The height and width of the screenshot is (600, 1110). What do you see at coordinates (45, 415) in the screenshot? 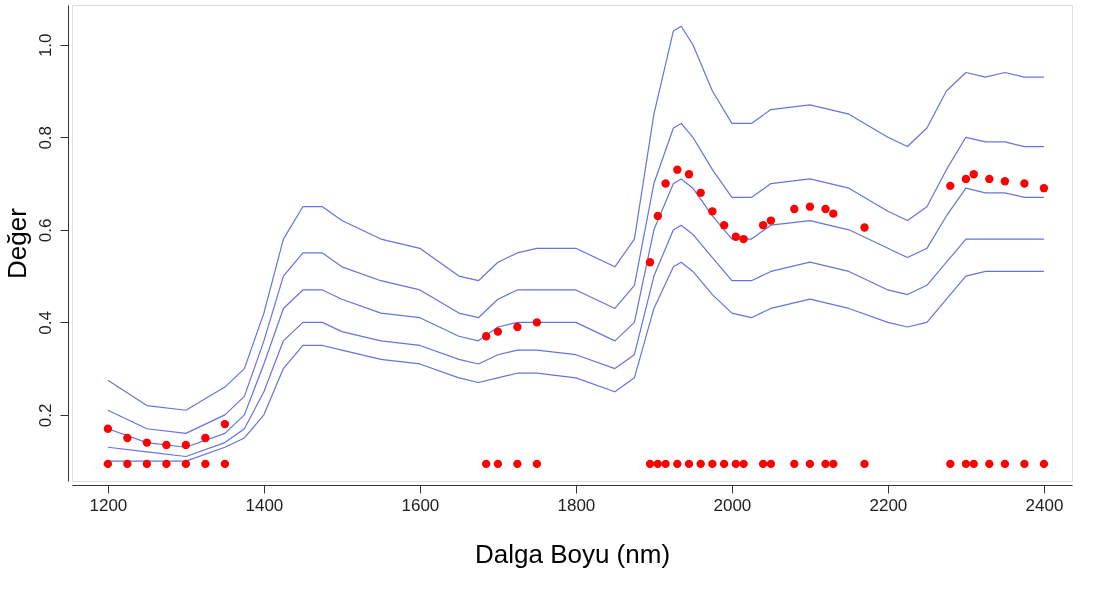
I see `y-tick-label: 0.2` at bounding box center [45, 415].